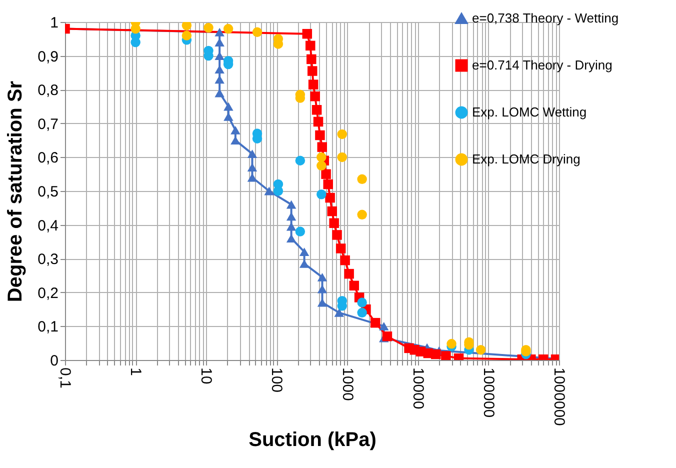  I want to click on x-tick-label: 1, so click(135, 372).